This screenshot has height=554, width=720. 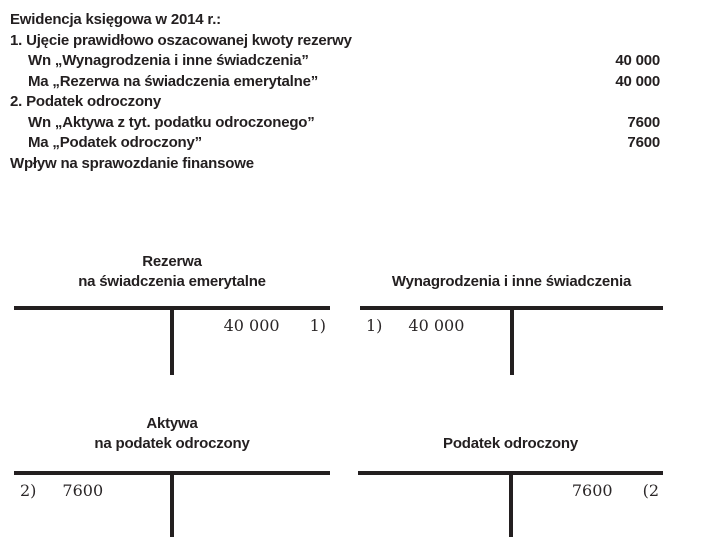 I want to click on credit-entry: 7600 (2, so click(x=587, y=491).